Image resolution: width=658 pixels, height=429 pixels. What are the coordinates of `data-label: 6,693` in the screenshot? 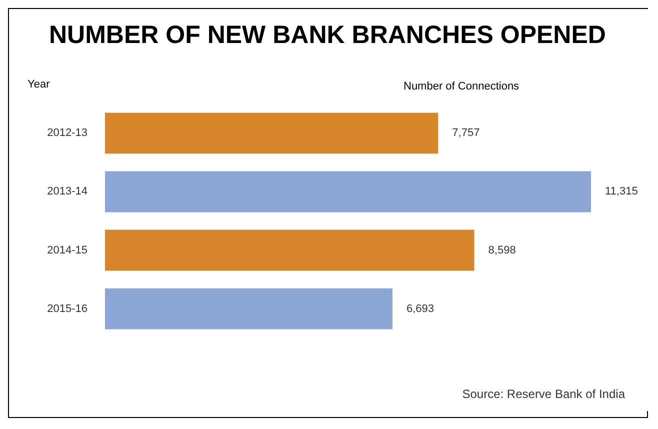 It's located at (420, 308).